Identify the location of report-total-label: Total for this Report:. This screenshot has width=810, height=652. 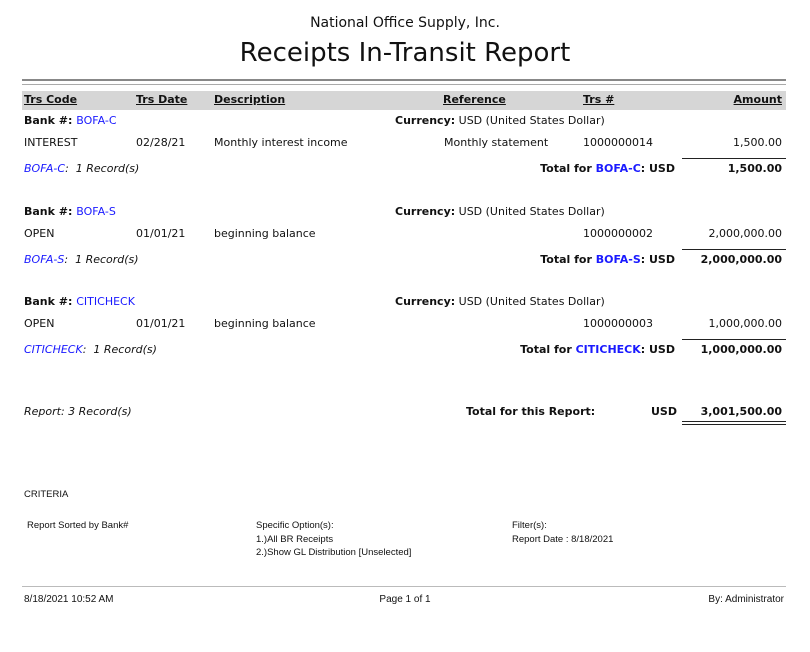
(531, 411).